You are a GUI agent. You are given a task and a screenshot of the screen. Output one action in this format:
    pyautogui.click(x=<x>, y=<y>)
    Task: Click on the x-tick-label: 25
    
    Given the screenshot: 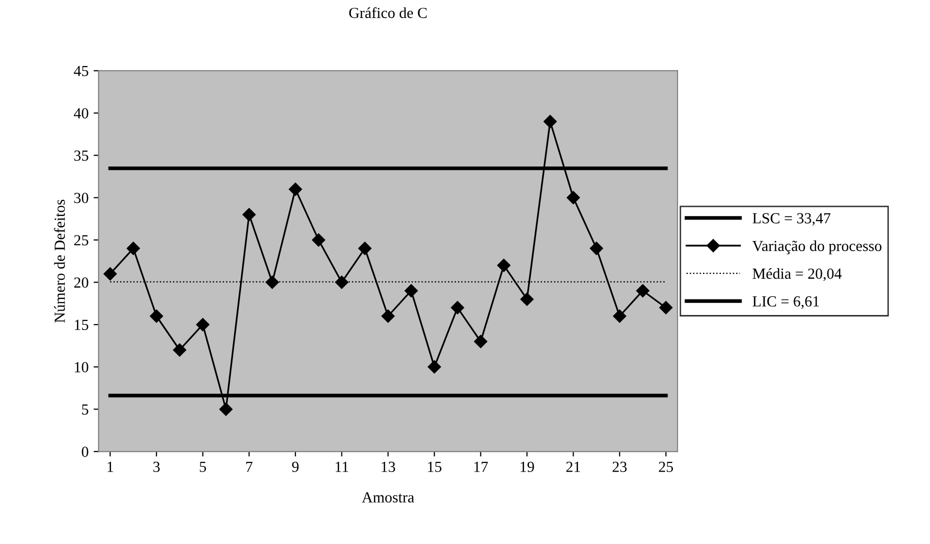 What is the action you would take?
    pyautogui.click(x=665, y=467)
    